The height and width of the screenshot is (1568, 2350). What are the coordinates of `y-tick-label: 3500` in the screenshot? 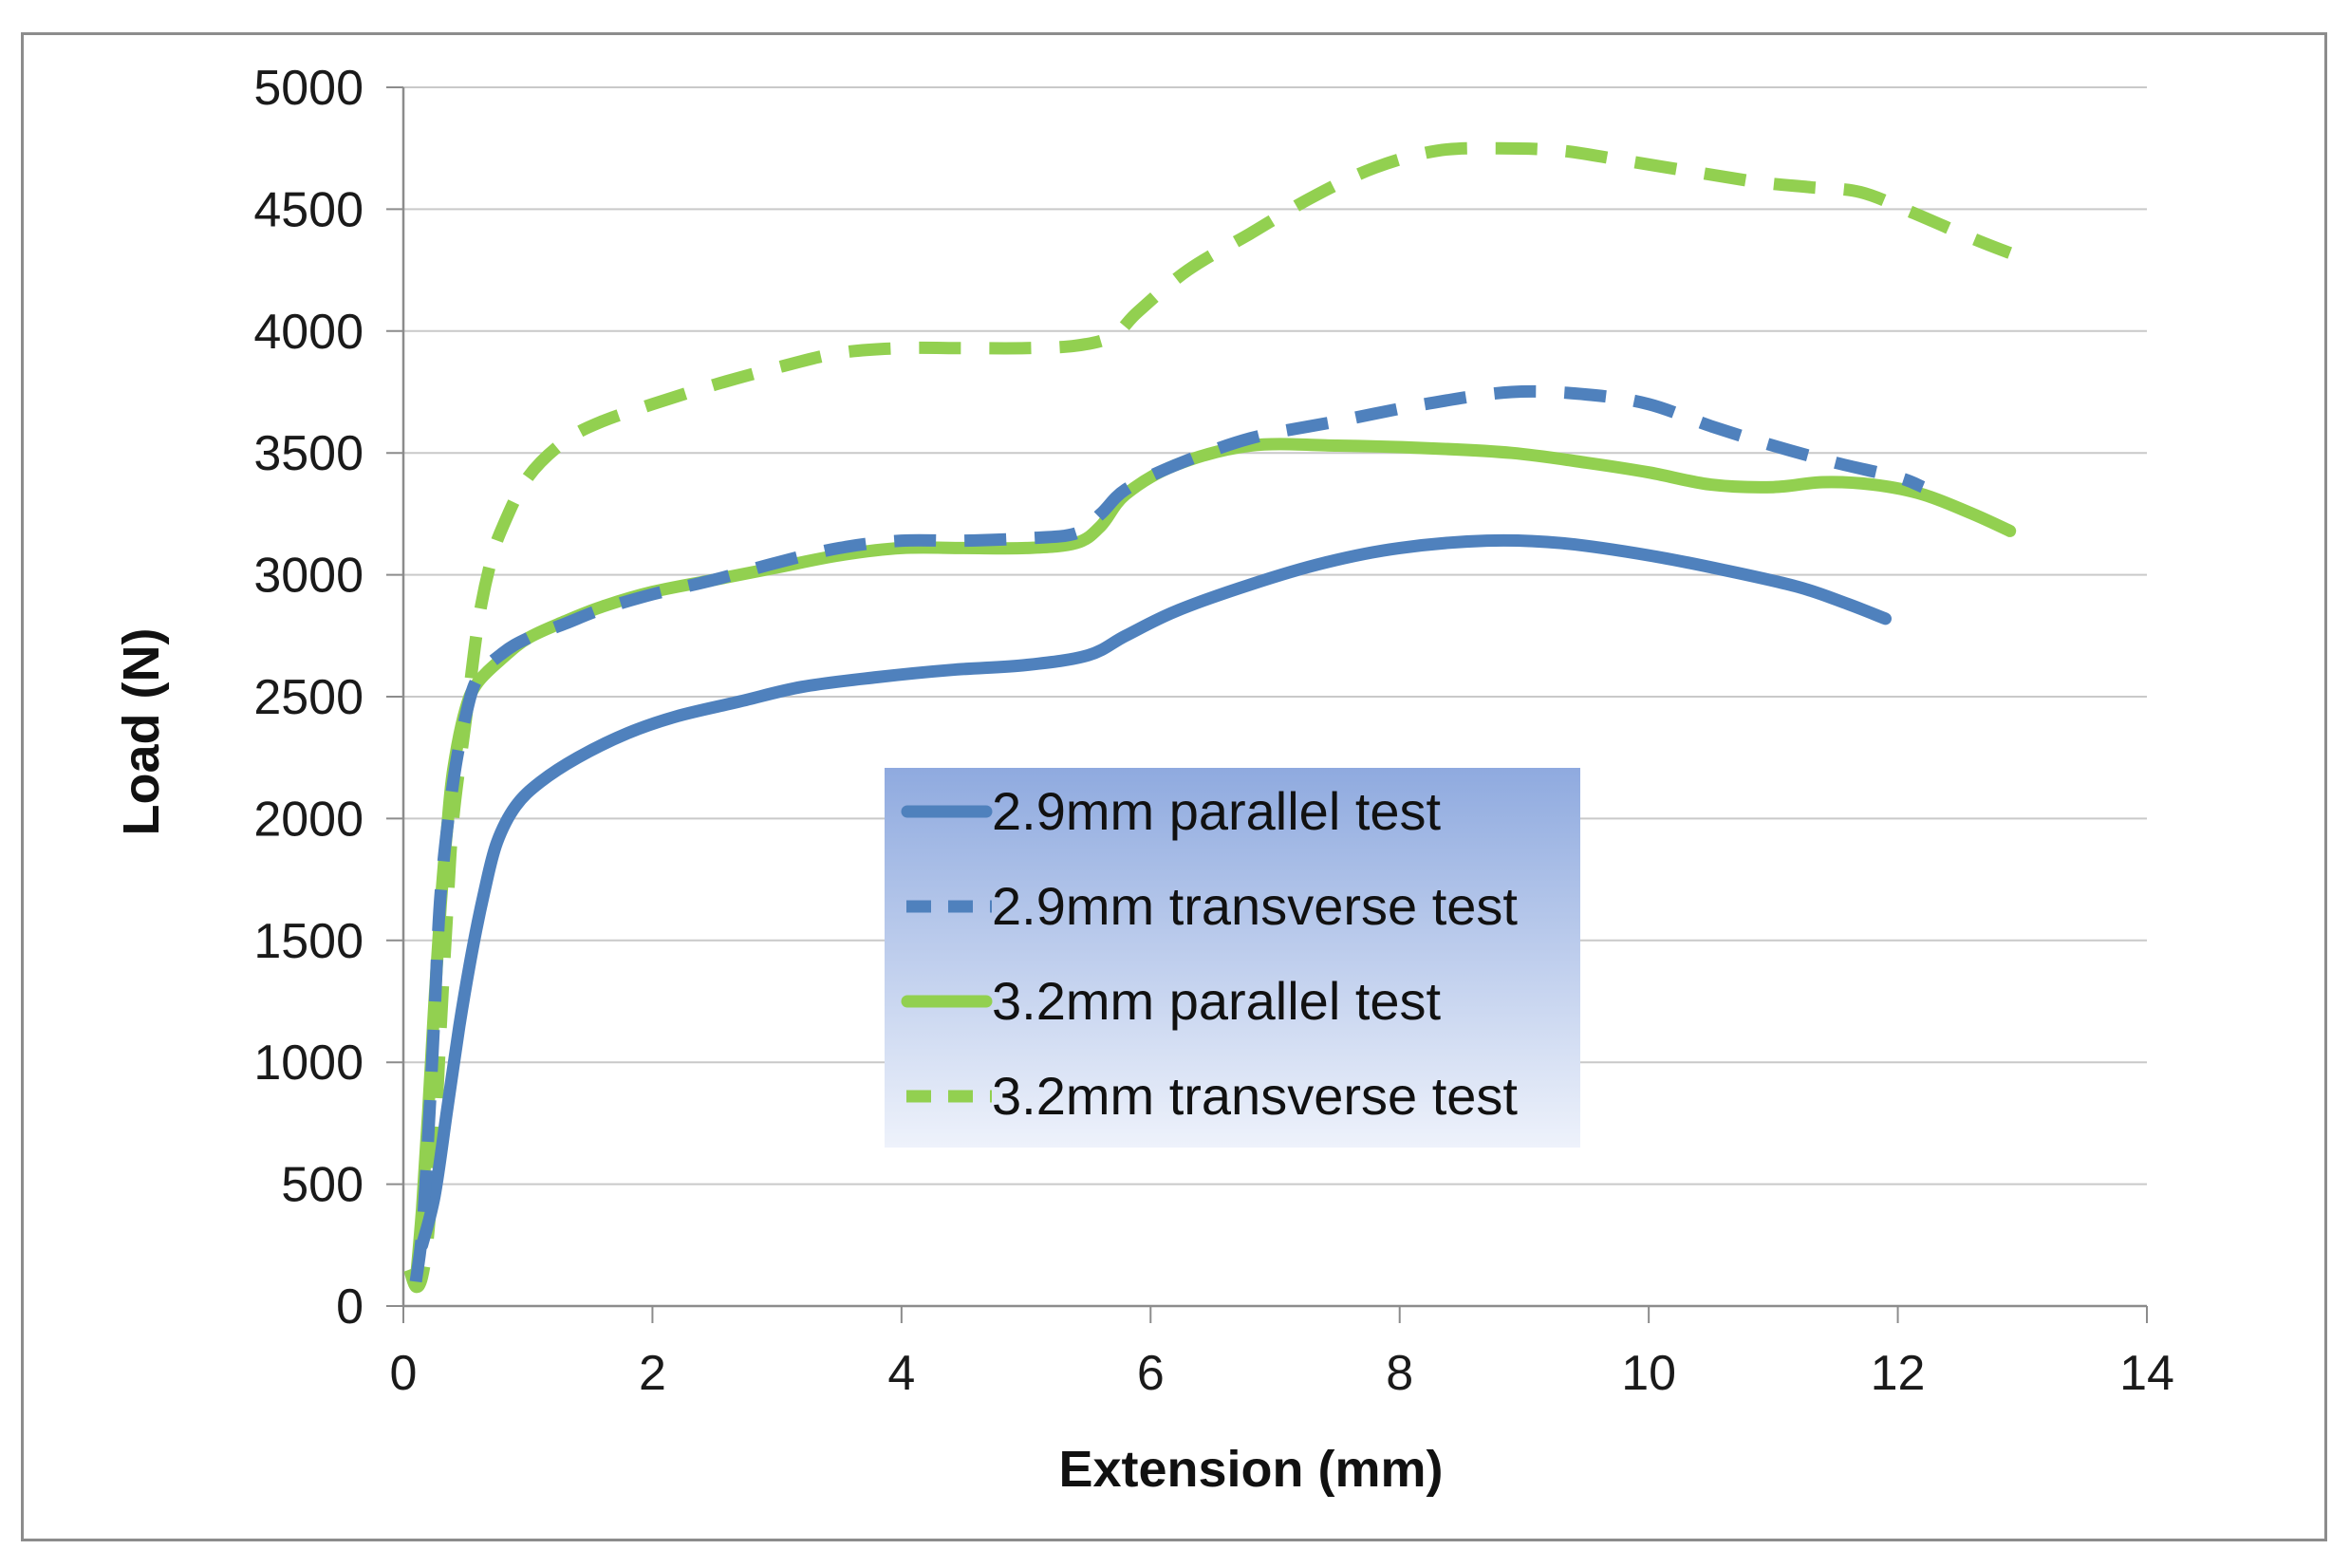 It's located at (308, 454).